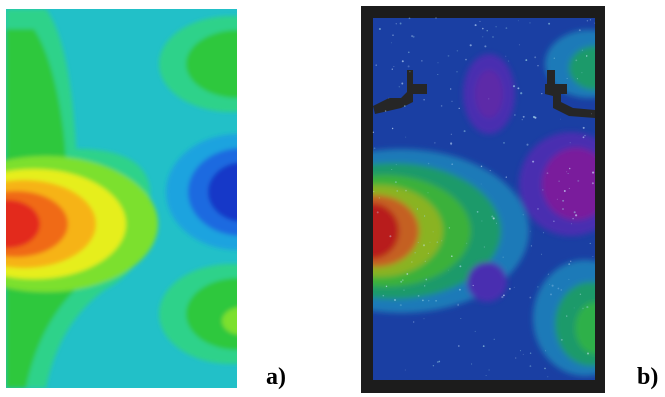 The width and height of the screenshot is (665, 397). What do you see at coordinates (229, 321) in the screenshot?
I see `lower-right-lightgreen` at bounding box center [229, 321].